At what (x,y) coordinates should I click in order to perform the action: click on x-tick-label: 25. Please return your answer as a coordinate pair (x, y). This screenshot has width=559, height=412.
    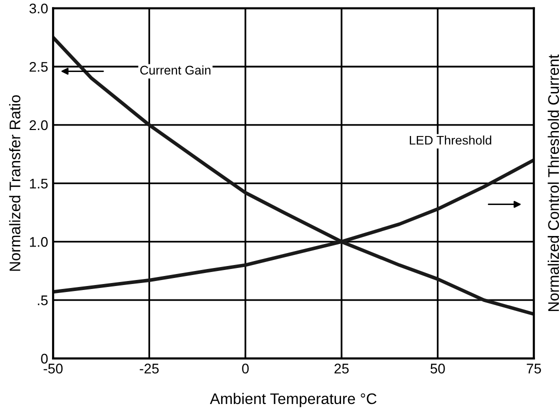
    Looking at the image, I should click on (341, 369).